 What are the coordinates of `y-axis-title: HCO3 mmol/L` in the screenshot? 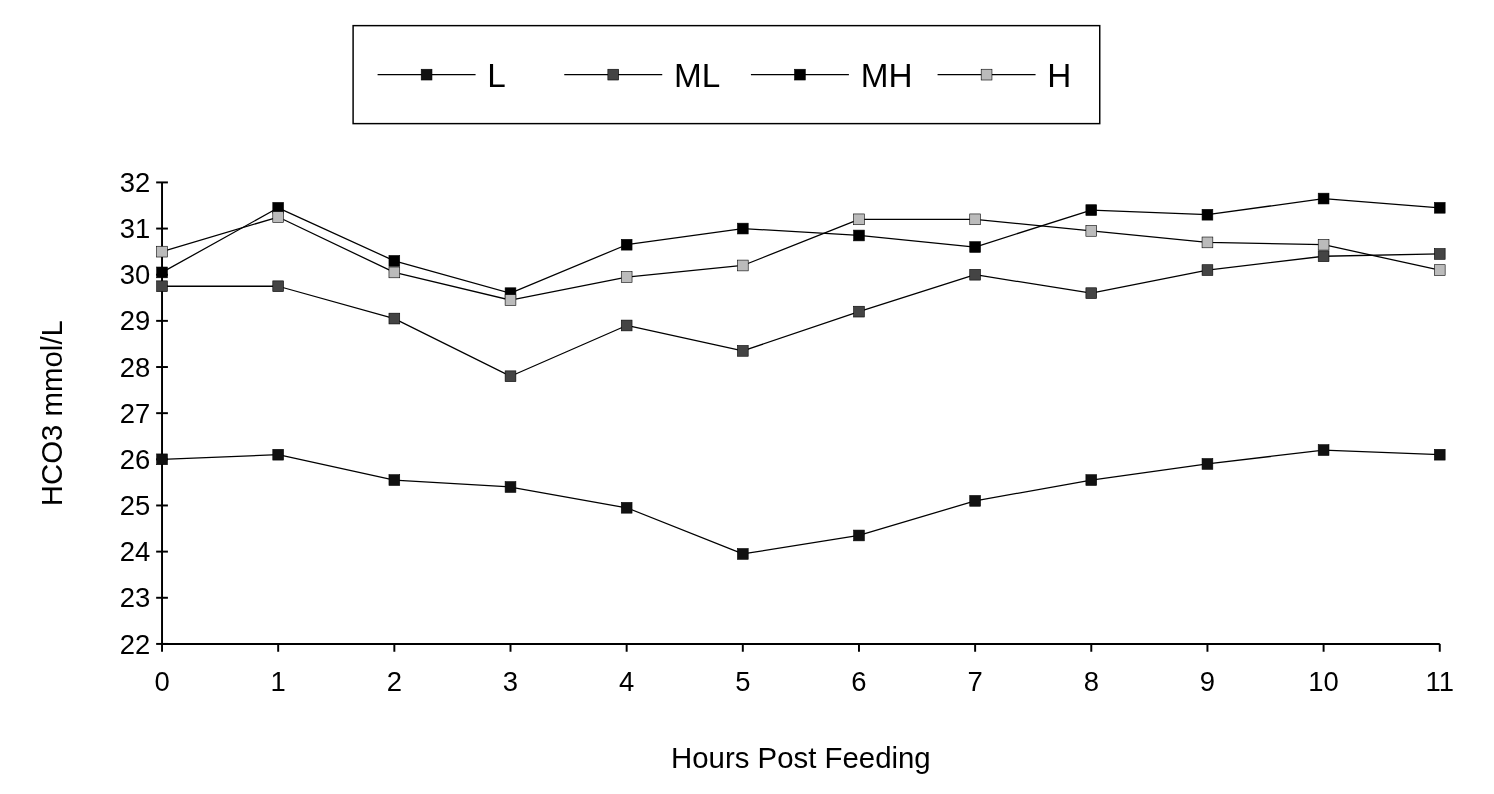 It's located at (52, 413).